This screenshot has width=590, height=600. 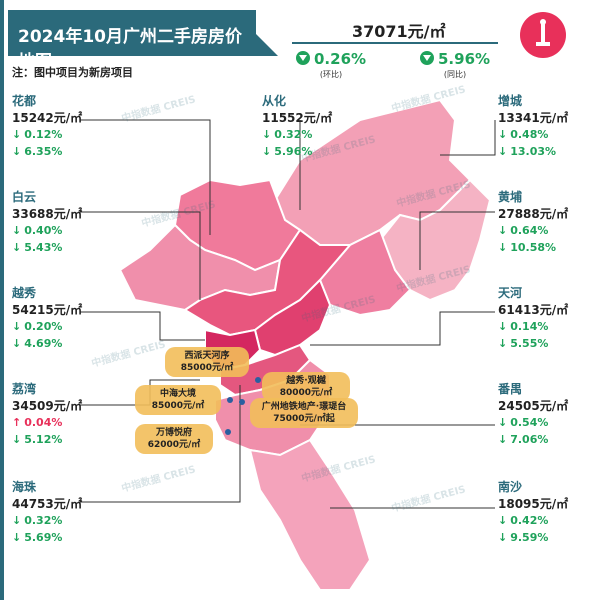 I want to click on project-label: 万博悦府 62000元/㎡, so click(x=174, y=439).